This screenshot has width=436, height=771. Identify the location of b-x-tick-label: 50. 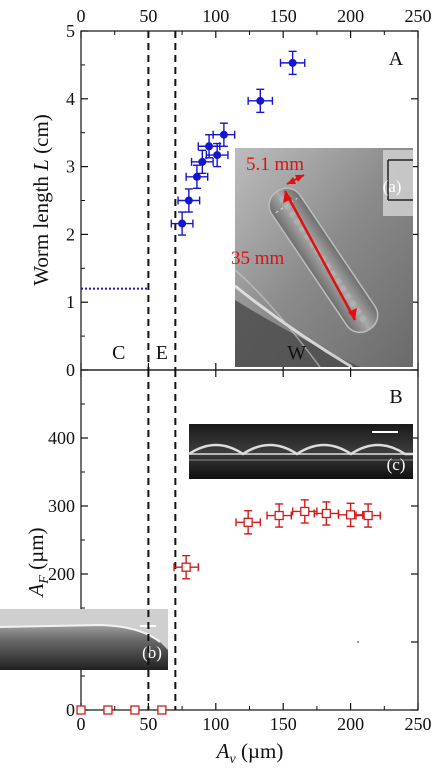
(148, 724).